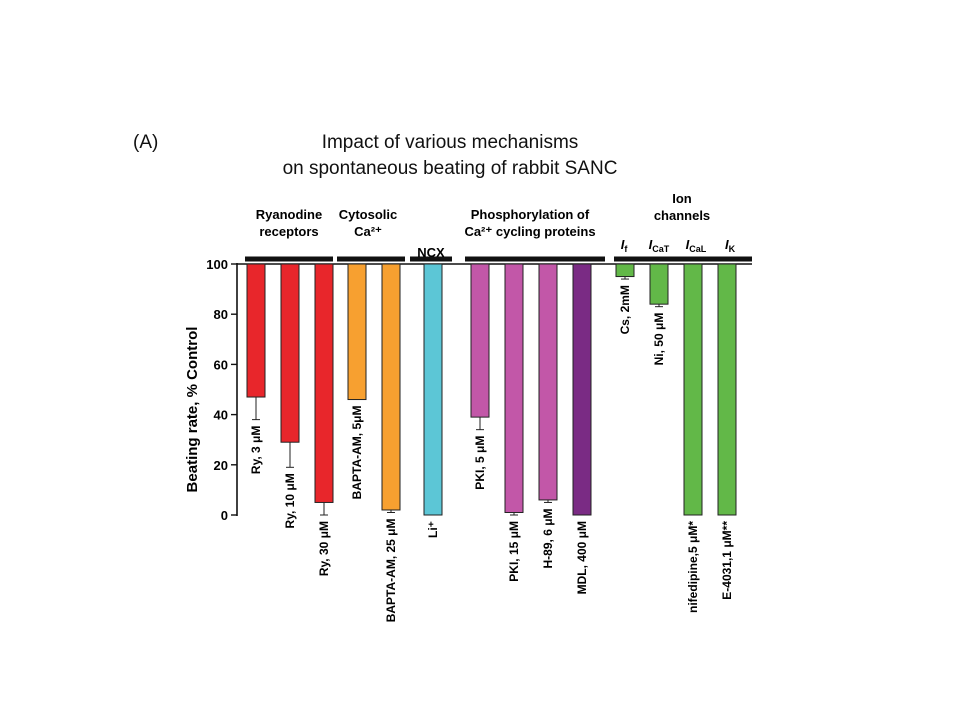  What do you see at coordinates (324, 548) in the screenshot?
I see `bar-label: Ry, 30 μM` at bounding box center [324, 548].